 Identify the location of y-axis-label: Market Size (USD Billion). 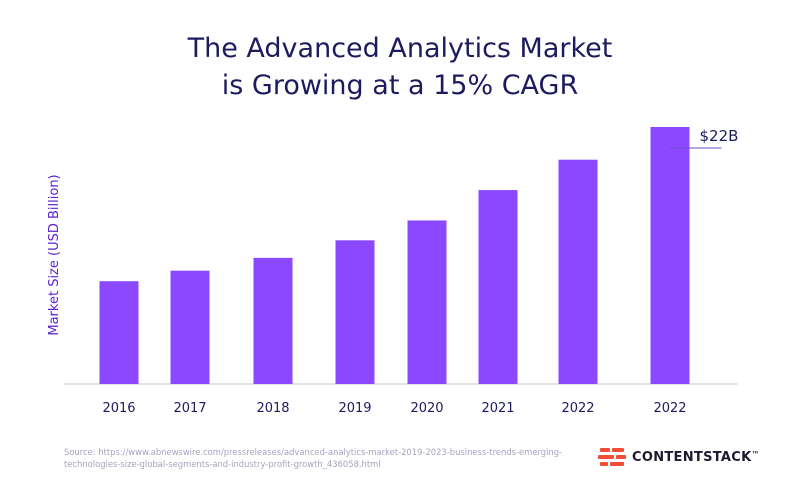
(54, 254).